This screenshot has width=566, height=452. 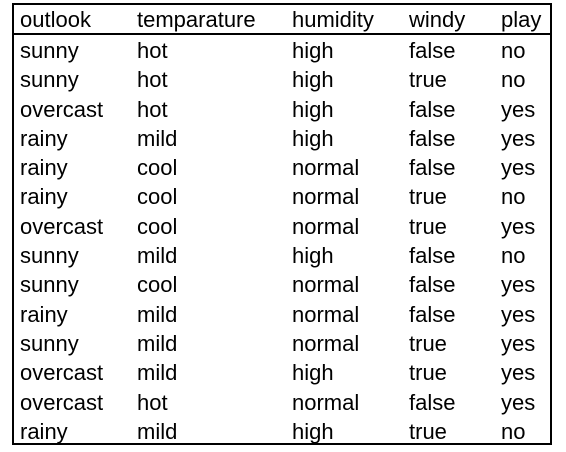 I want to click on table-row: rainy mild normal false yes, so click(x=282, y=314).